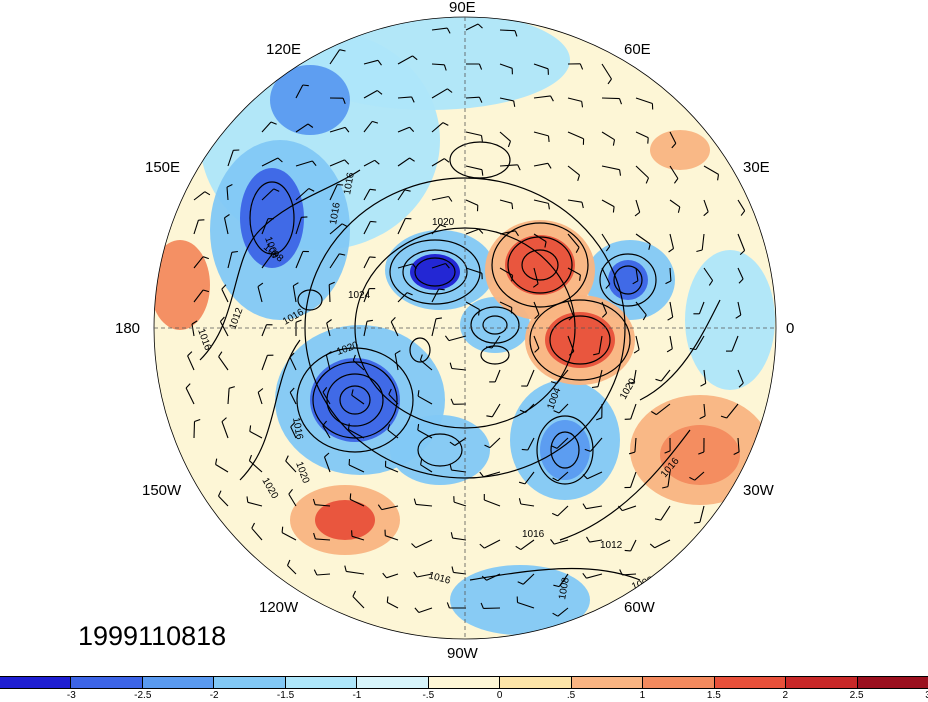 The height and width of the screenshot is (702, 928). Describe the element at coordinates (464, 696) in the screenshot. I see `colorbar-labels: -3 -2.5 -2 -1.5 -1 -.5 0 .5 1 1.5 2 2.5 3` at that location.